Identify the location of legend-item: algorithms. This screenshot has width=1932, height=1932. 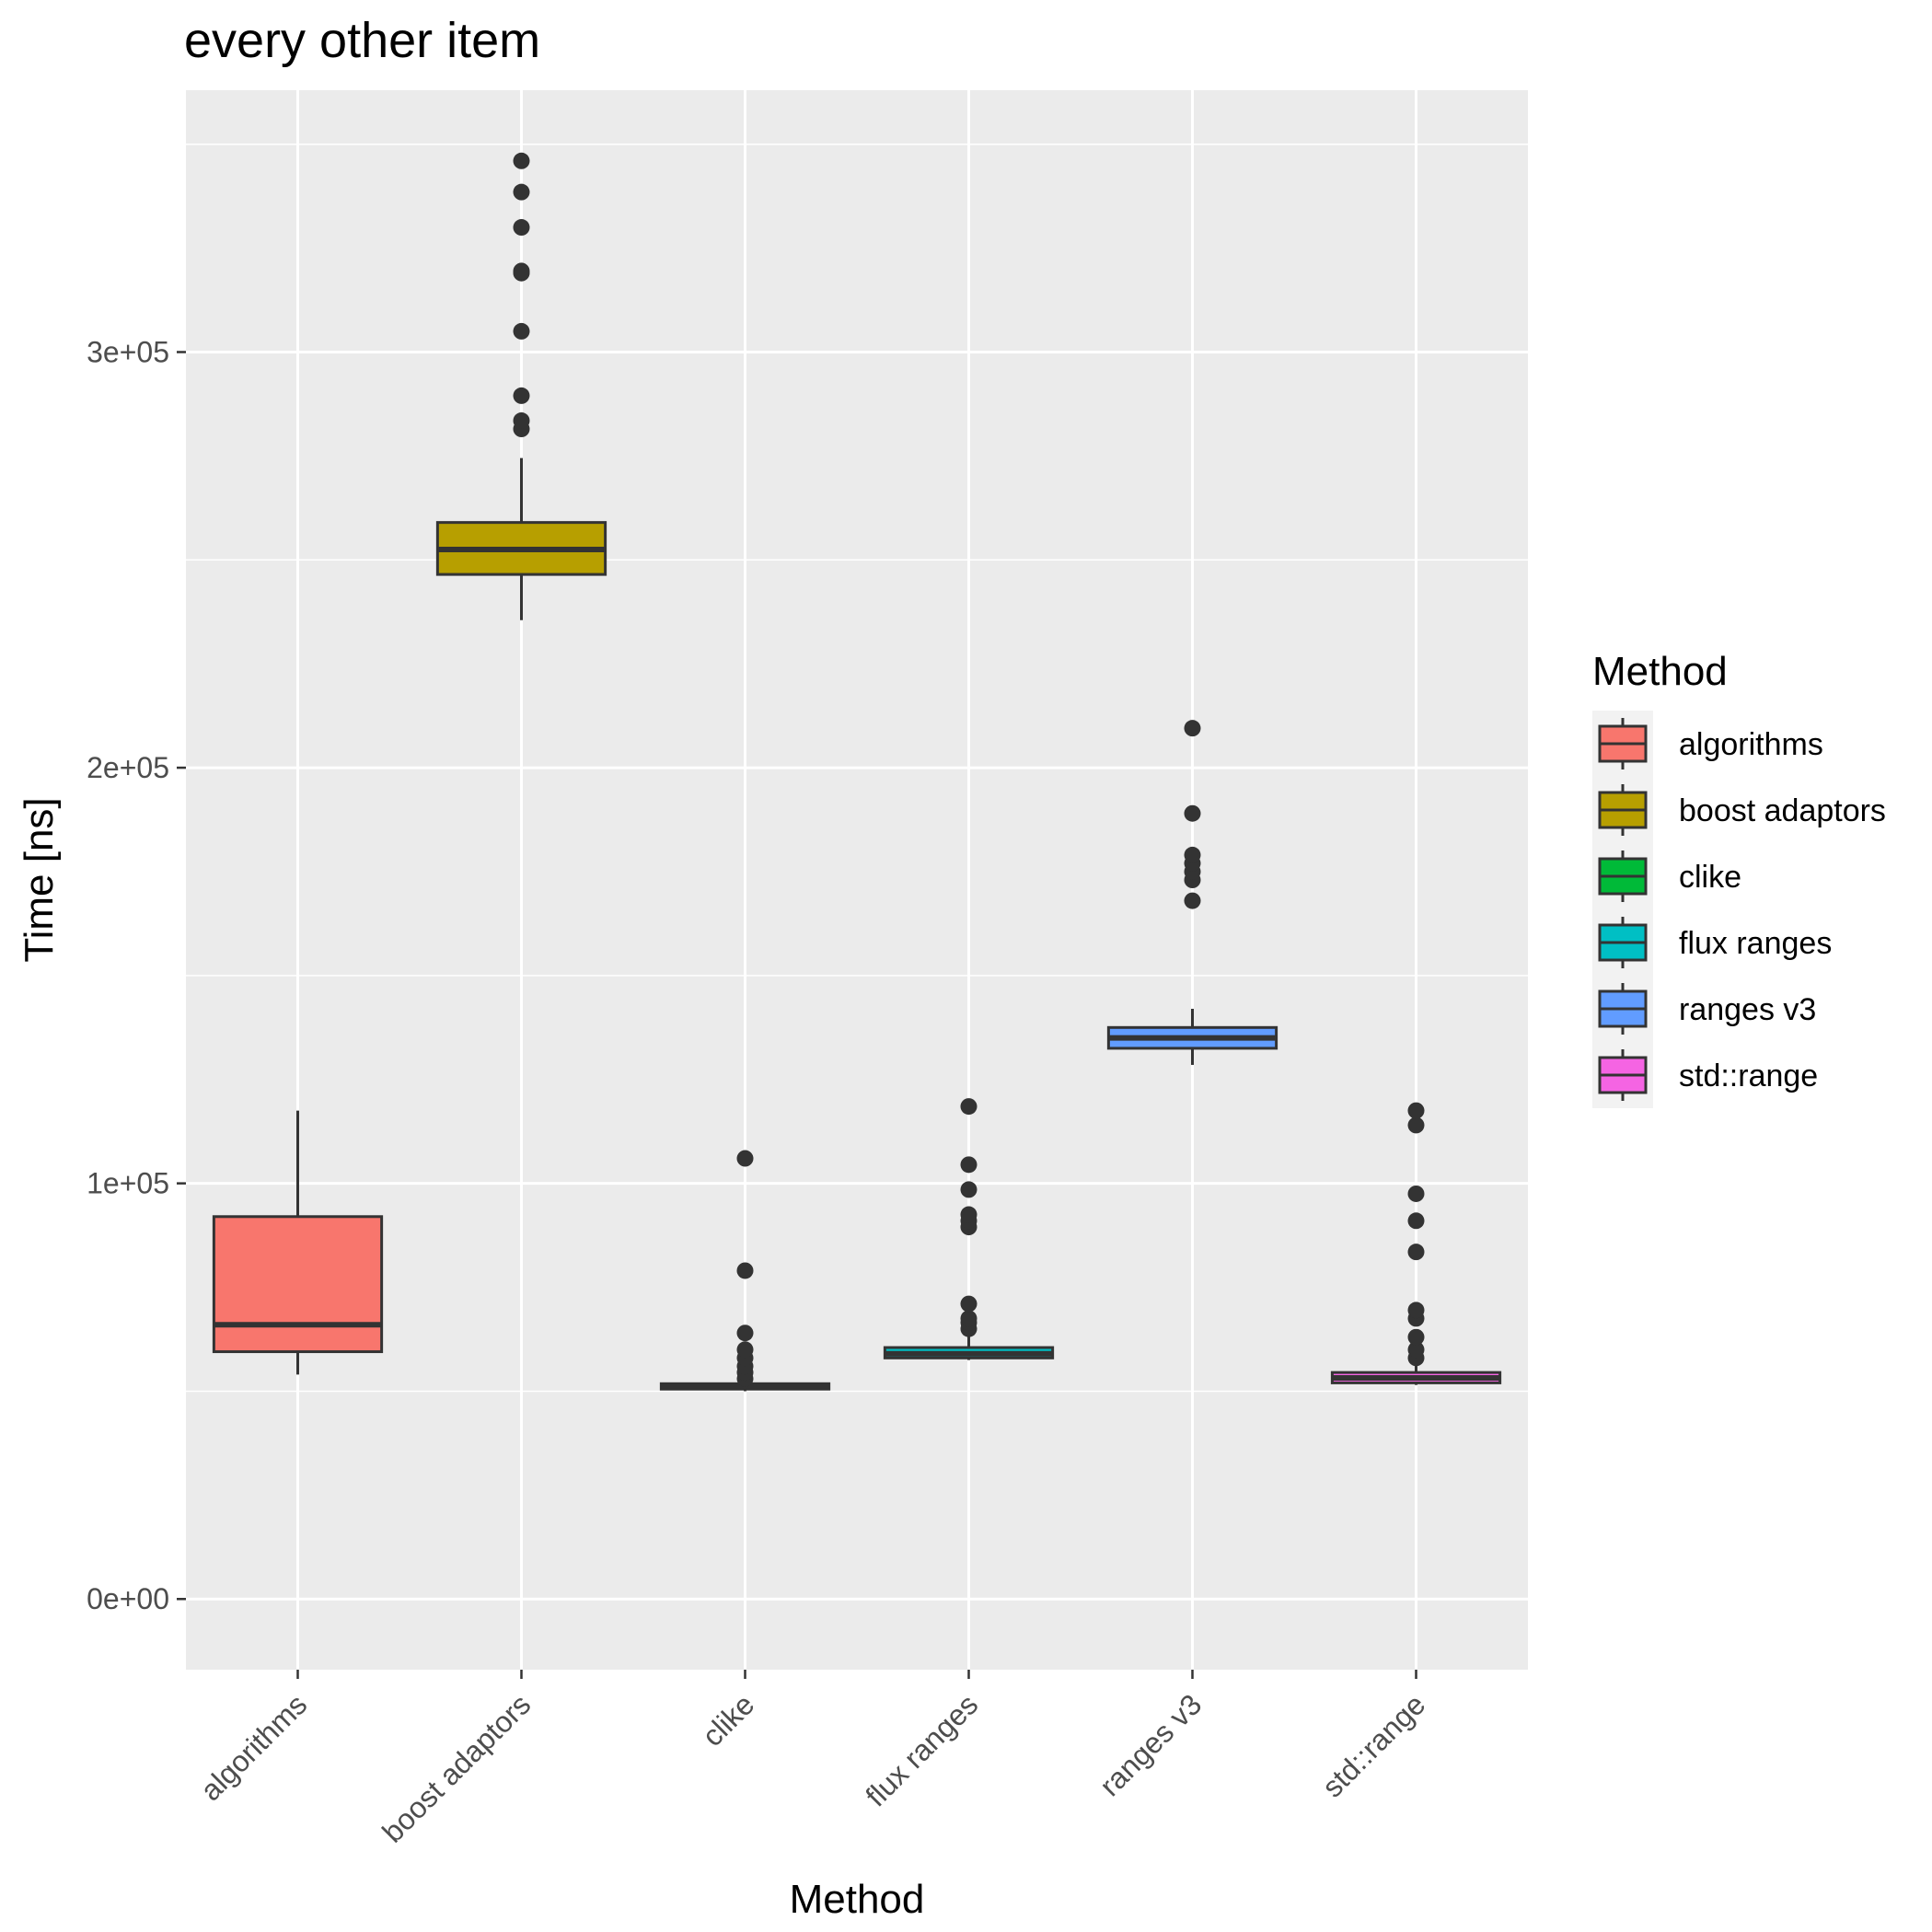
(1711, 744).